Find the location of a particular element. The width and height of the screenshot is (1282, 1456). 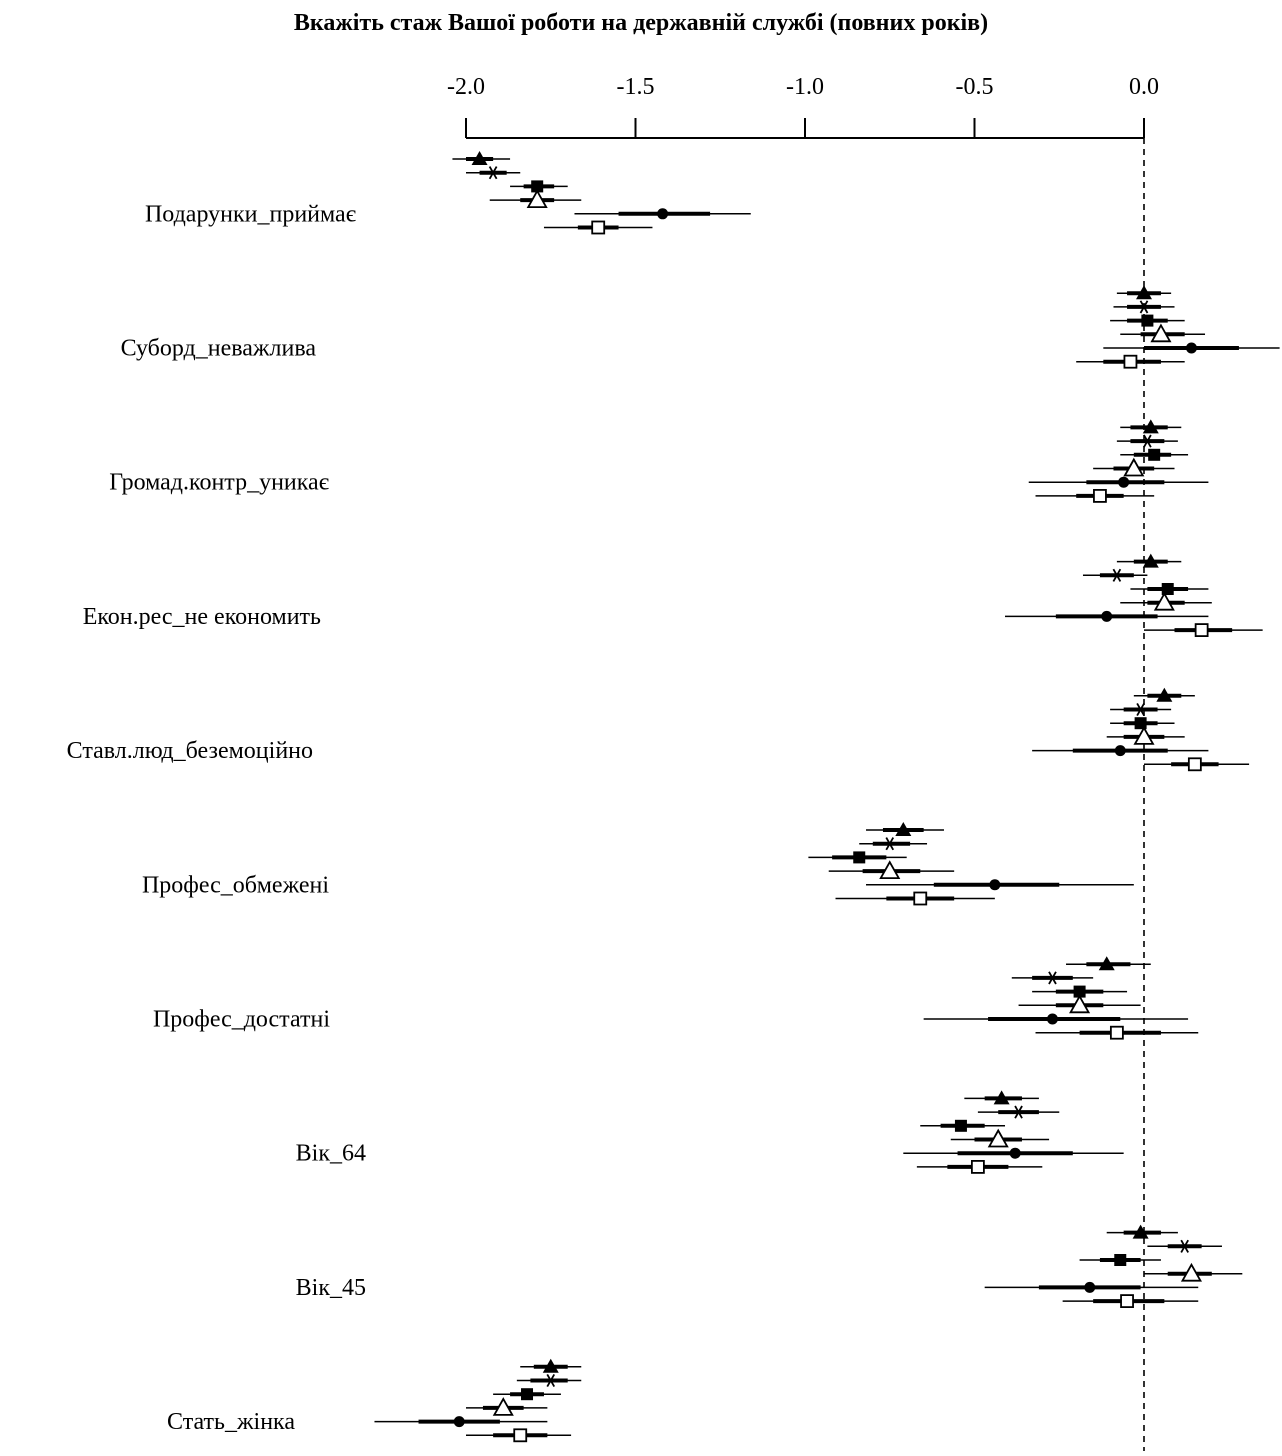

row-label: Подарунки_приймає is located at coordinates (250, 214).